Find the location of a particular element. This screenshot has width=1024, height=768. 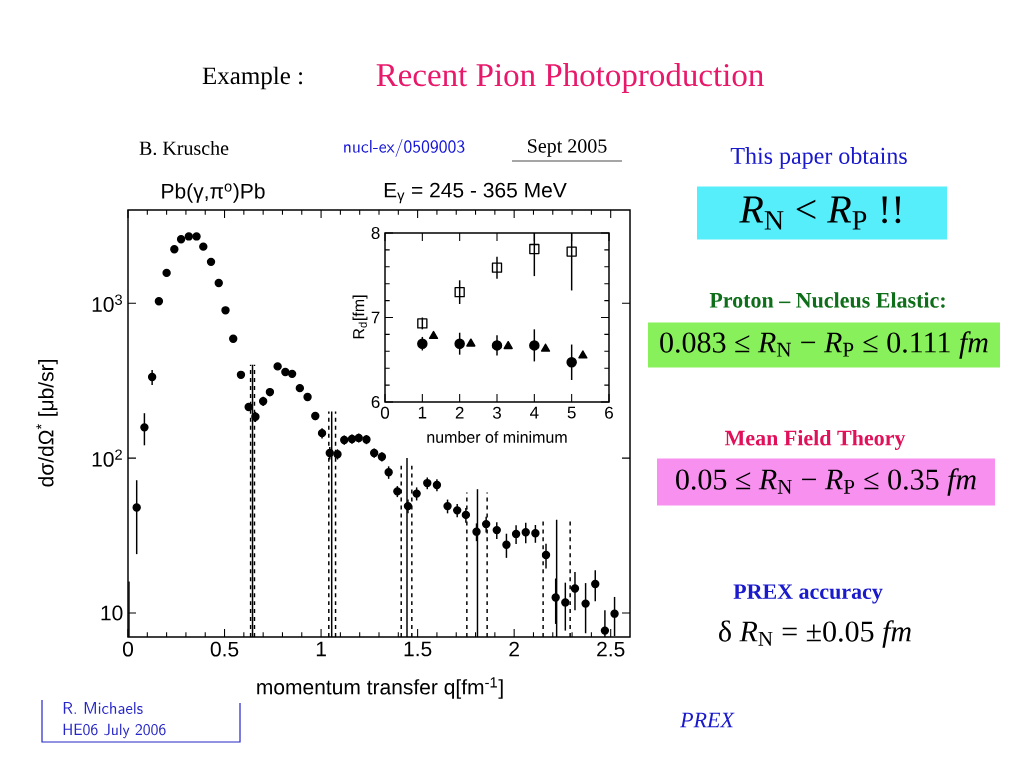

text: 0.083 ≤ R$_{N}$ − R$_{P}$ ≤ 0.111 fm is located at coordinates (824, 345).